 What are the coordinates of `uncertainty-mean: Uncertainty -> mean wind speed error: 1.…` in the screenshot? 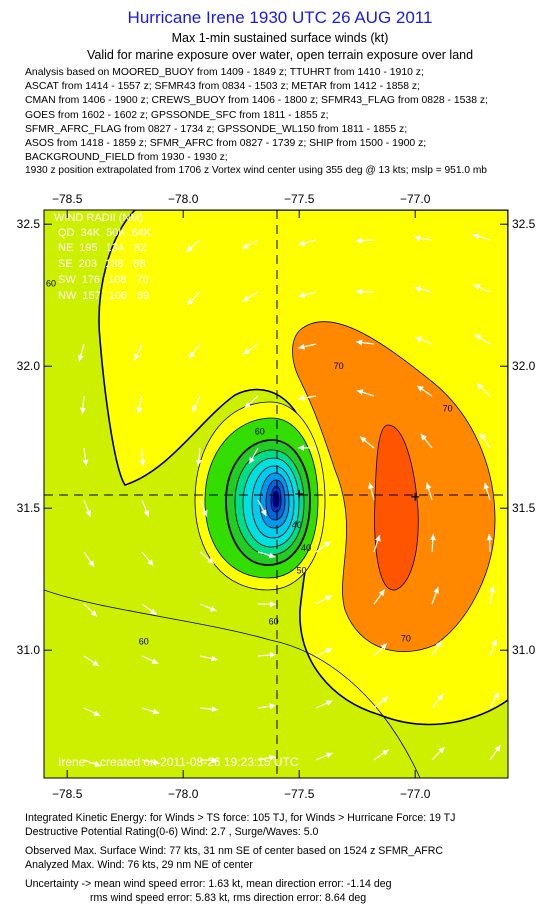 It's located at (208, 884).